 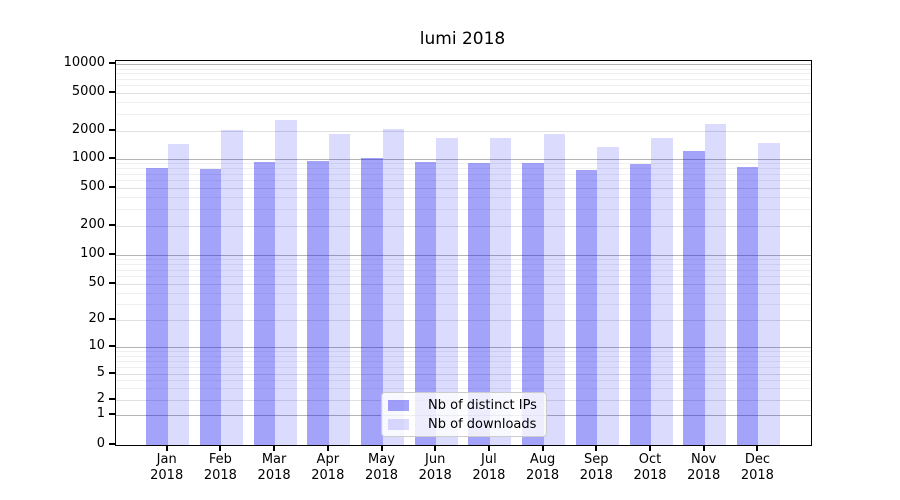 I want to click on y-axis-tick-label: 10, so click(x=96, y=345).